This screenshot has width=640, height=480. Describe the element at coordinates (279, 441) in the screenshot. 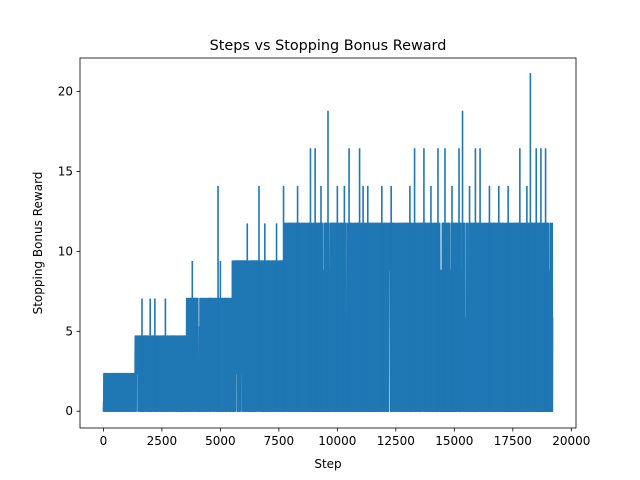

I see `x-tick-label: 7500` at that location.